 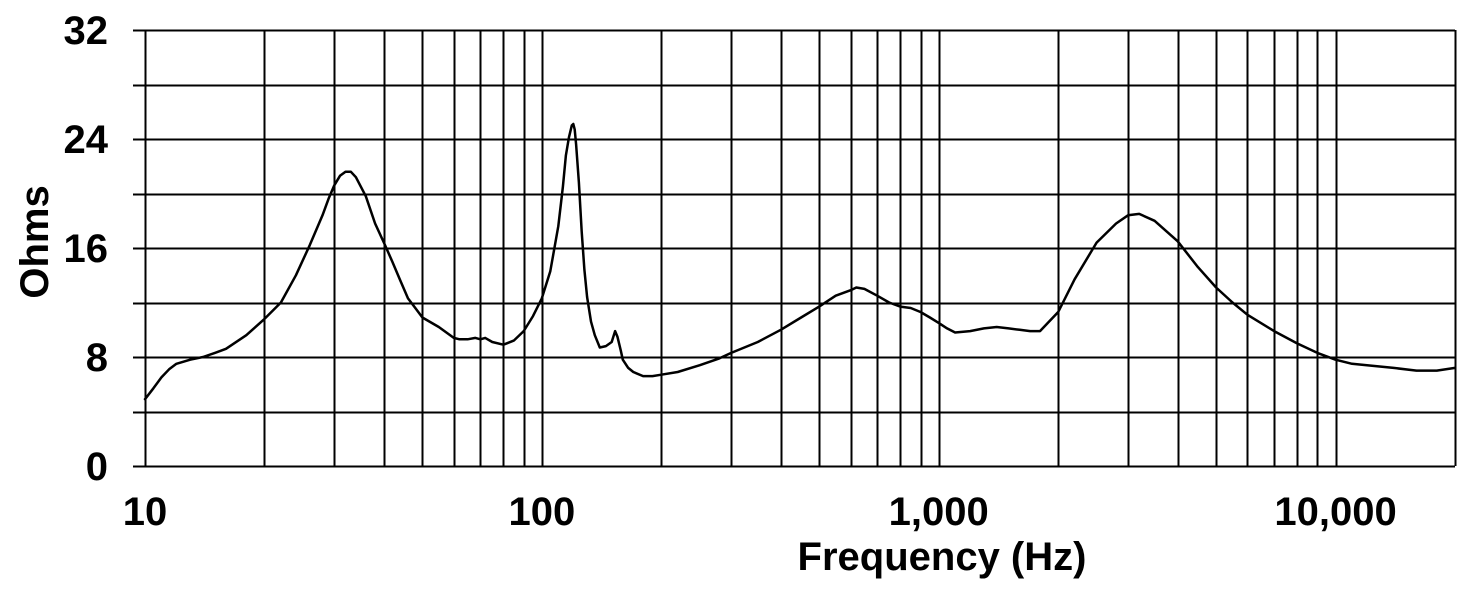 What do you see at coordinates (942, 557) in the screenshot?
I see `x-axis-title: Frequency (Hz)` at bounding box center [942, 557].